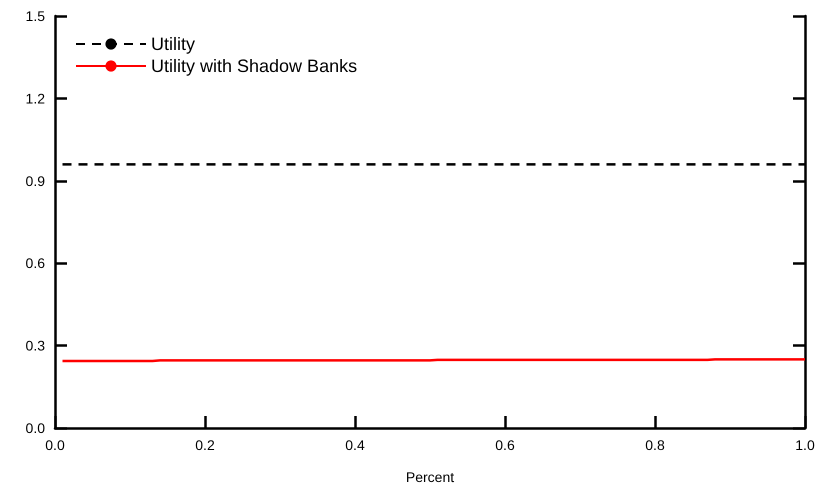  What do you see at coordinates (505, 445) in the screenshot?
I see `x-tick-label: 0.6` at bounding box center [505, 445].